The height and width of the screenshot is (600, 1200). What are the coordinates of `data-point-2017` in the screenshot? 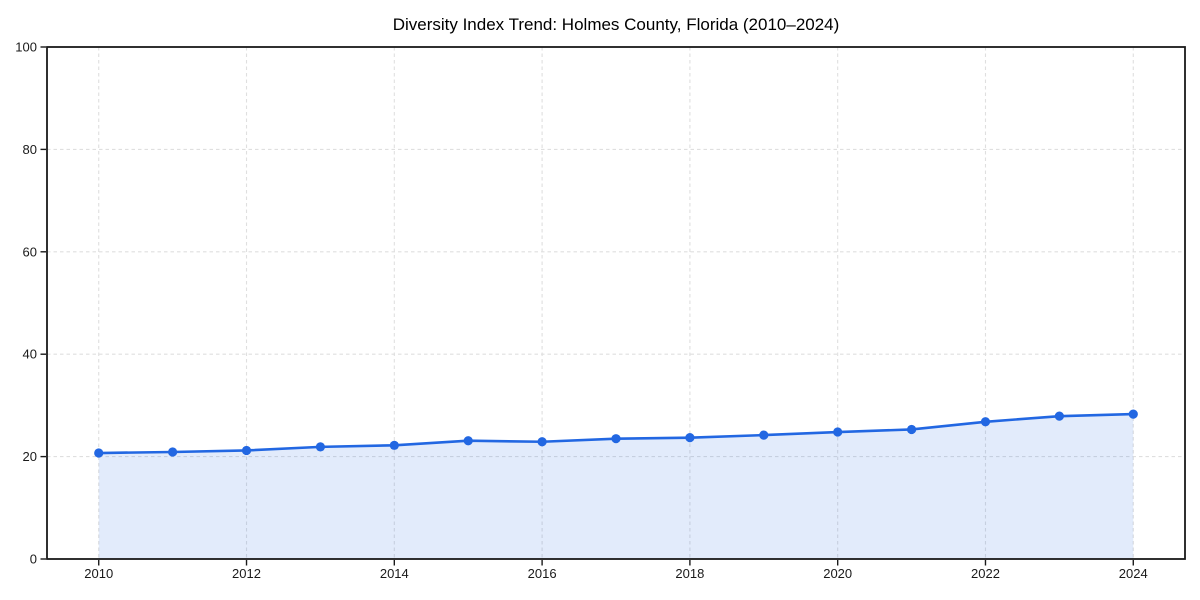 It's located at (616, 439).